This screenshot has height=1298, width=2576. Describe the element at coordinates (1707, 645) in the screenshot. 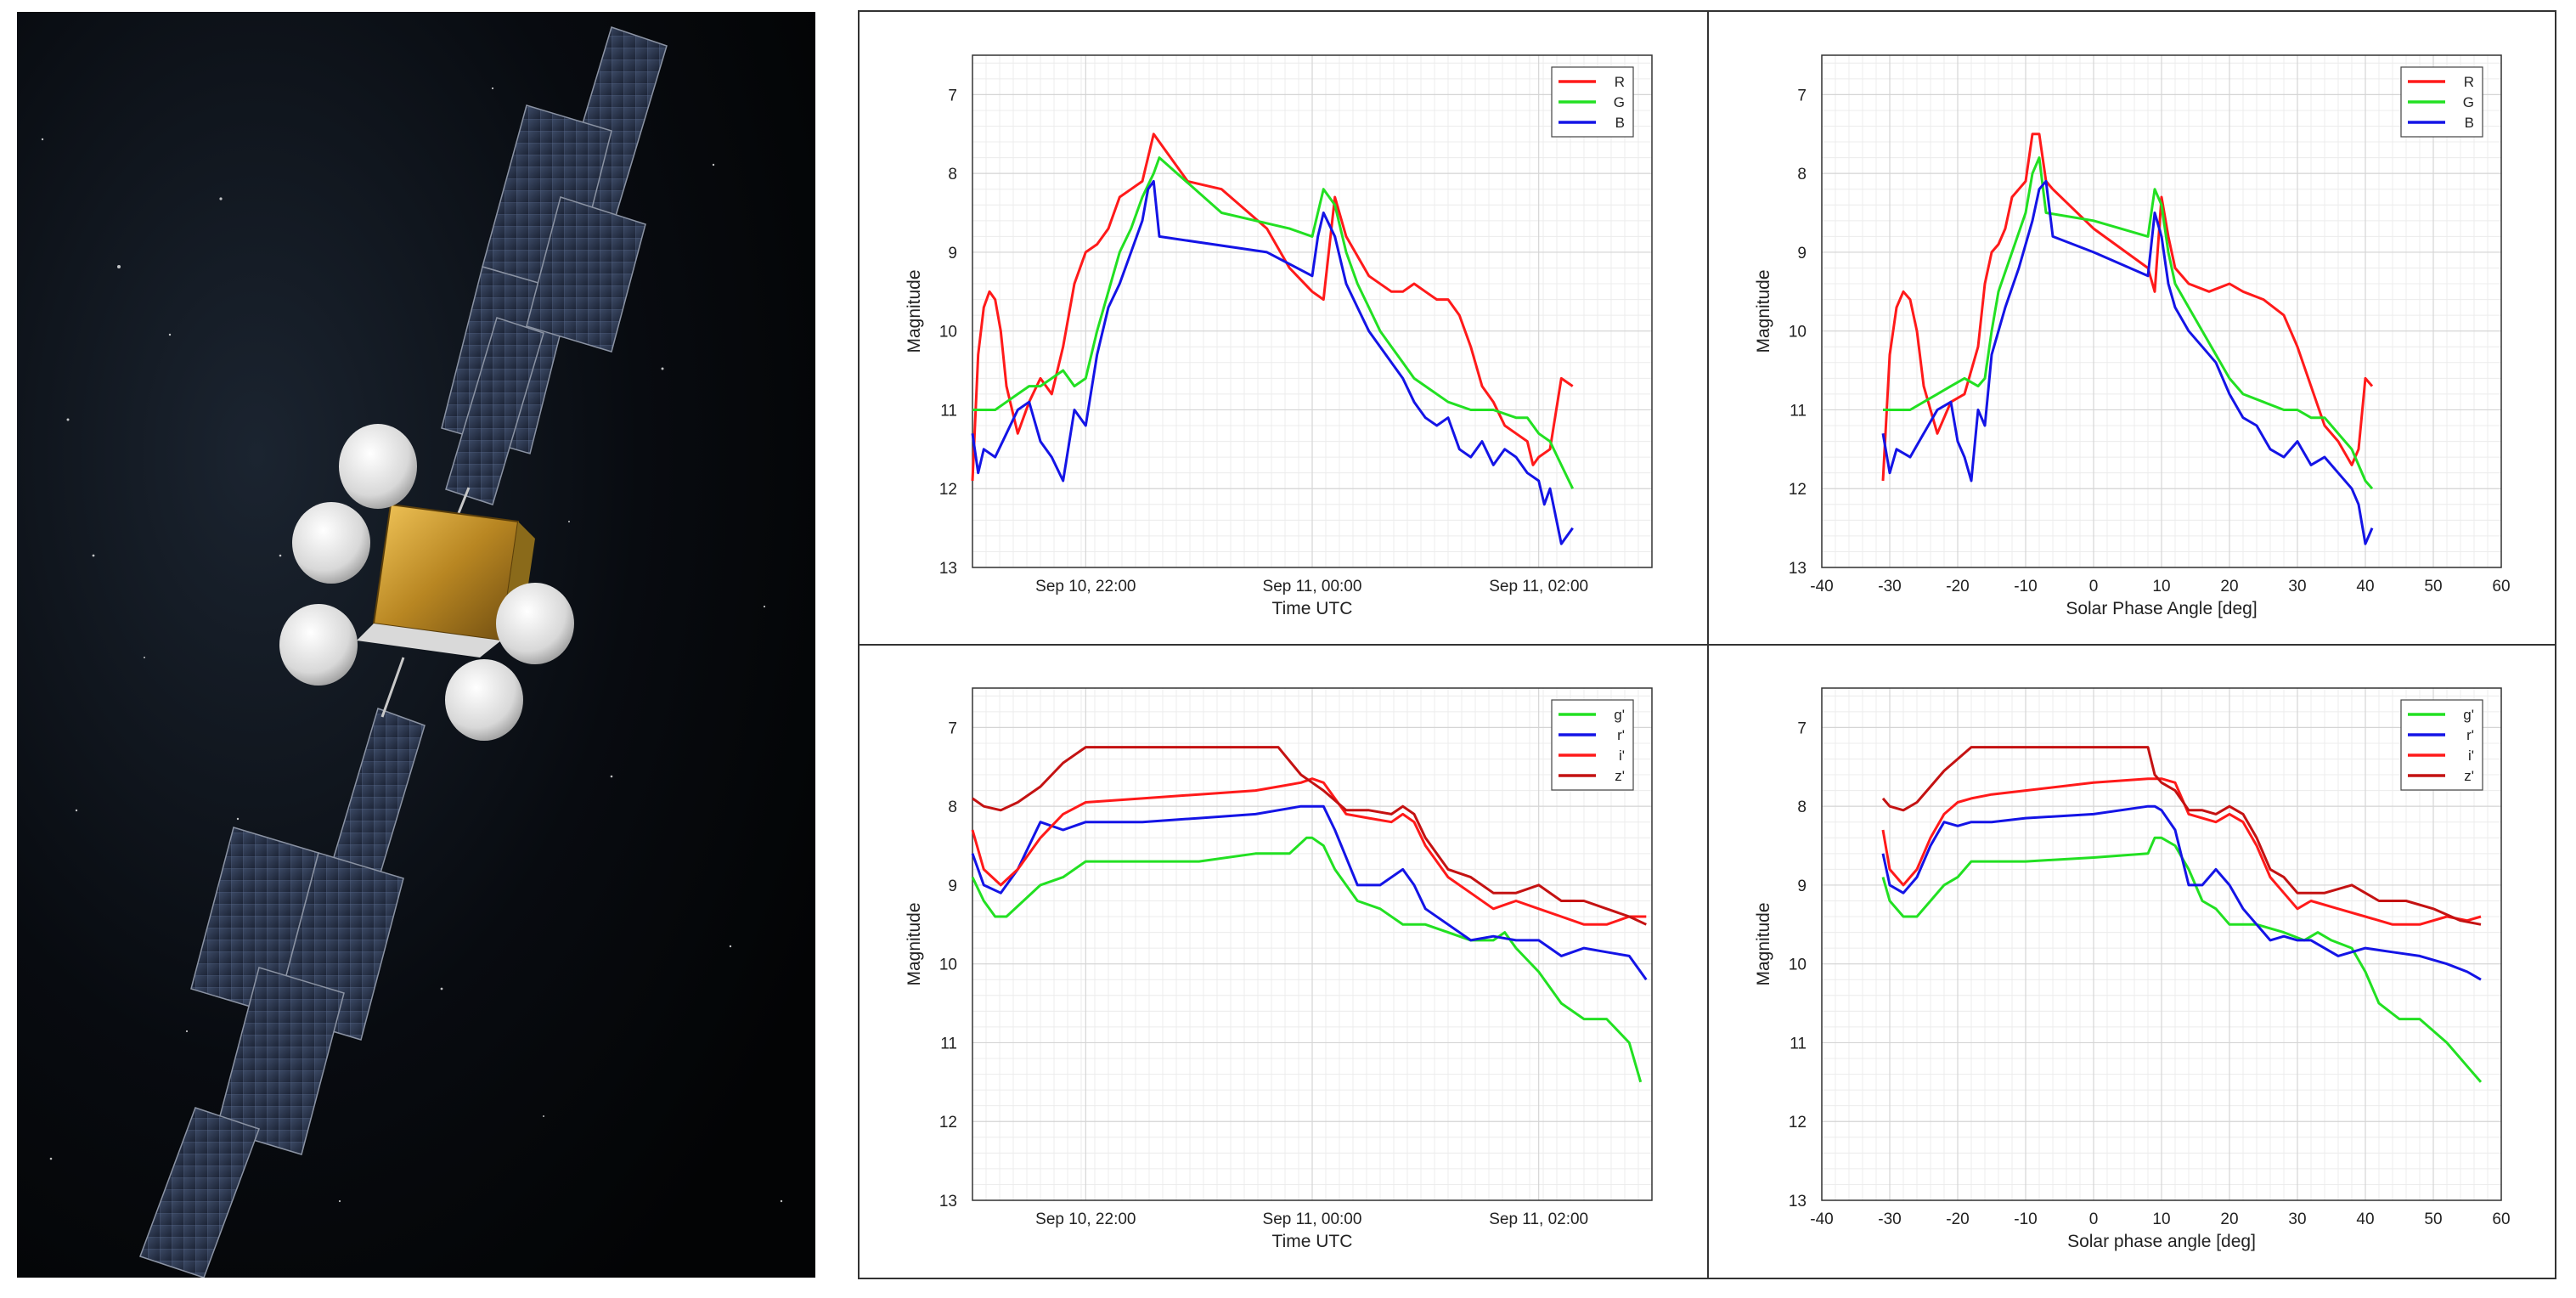

I see `chart-grid-divider-horizontal` at that location.